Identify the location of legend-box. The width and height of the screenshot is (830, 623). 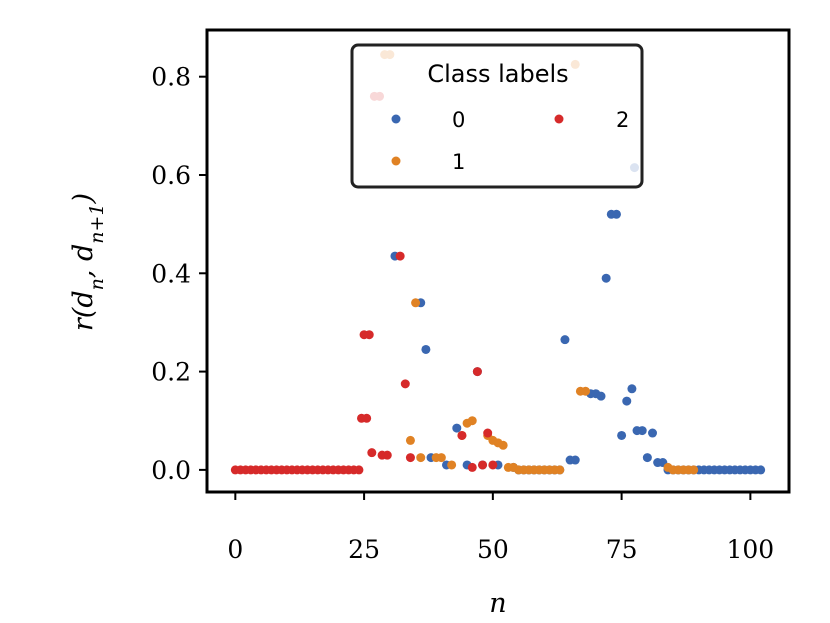
(497, 116).